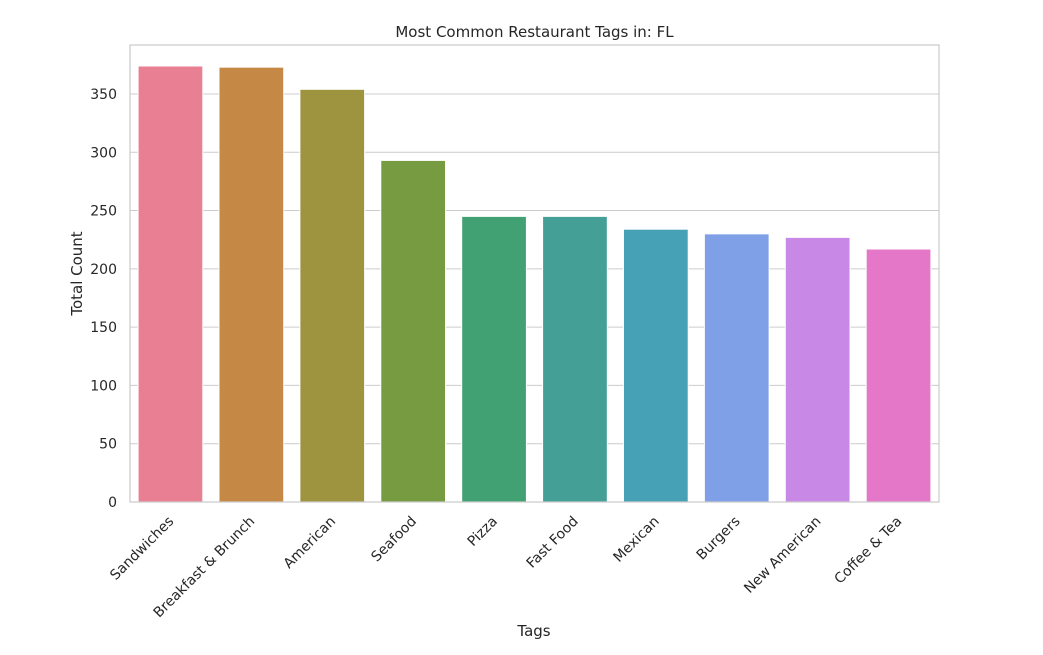 The height and width of the screenshot is (655, 1043). What do you see at coordinates (782, 555) in the screenshot?
I see `x-tick-label: New American` at bounding box center [782, 555].